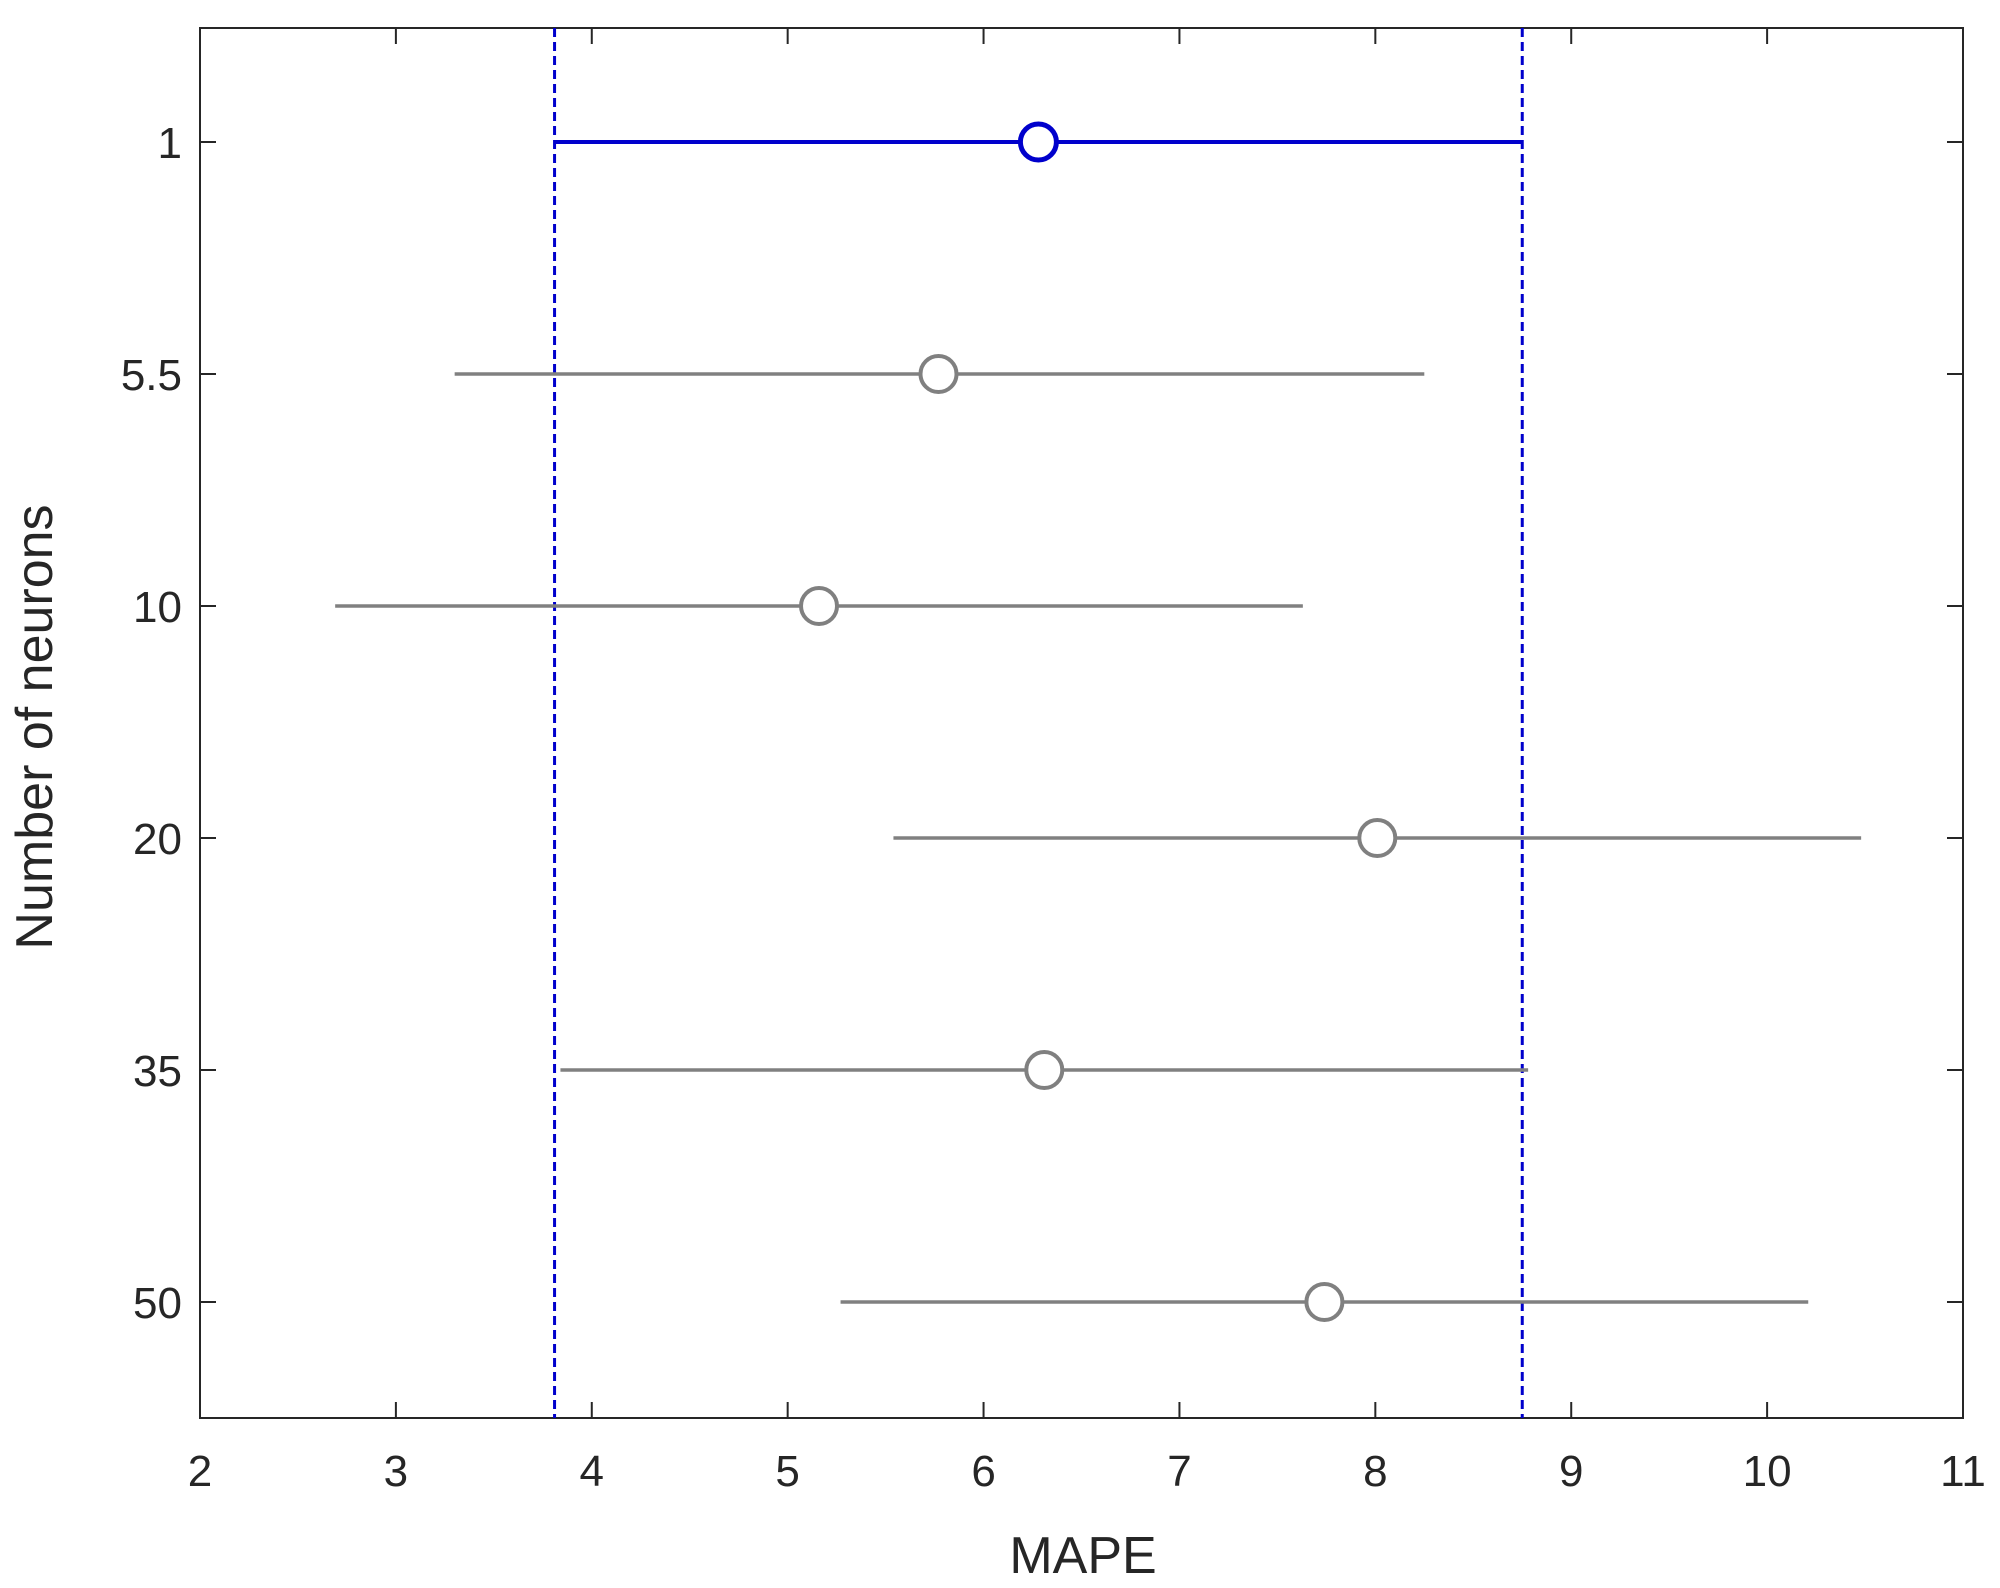  Describe the element at coordinates (151, 375) in the screenshot. I see `y-tick-label: 5.5` at that location.